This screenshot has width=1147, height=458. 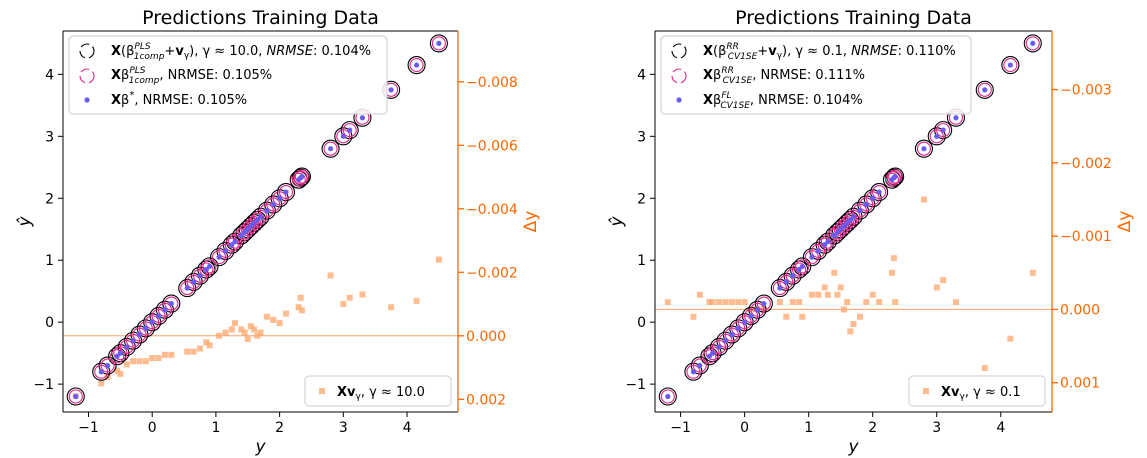 I want to click on y2-tick-label: 0.000, so click(x=1080, y=310).